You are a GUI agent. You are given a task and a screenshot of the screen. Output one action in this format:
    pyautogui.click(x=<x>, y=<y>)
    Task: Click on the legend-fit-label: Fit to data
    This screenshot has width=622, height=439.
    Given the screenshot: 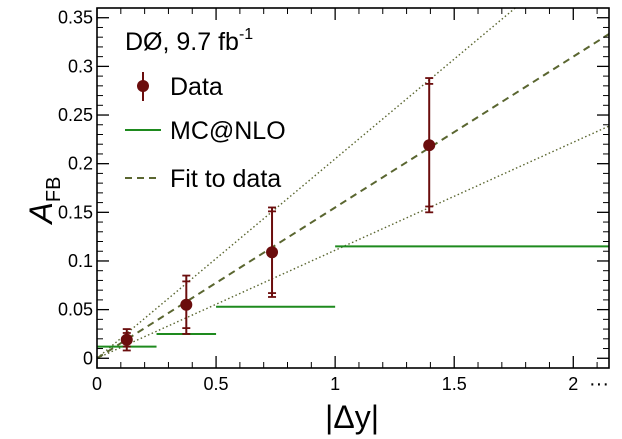 What is the action you would take?
    pyautogui.click(x=225, y=179)
    